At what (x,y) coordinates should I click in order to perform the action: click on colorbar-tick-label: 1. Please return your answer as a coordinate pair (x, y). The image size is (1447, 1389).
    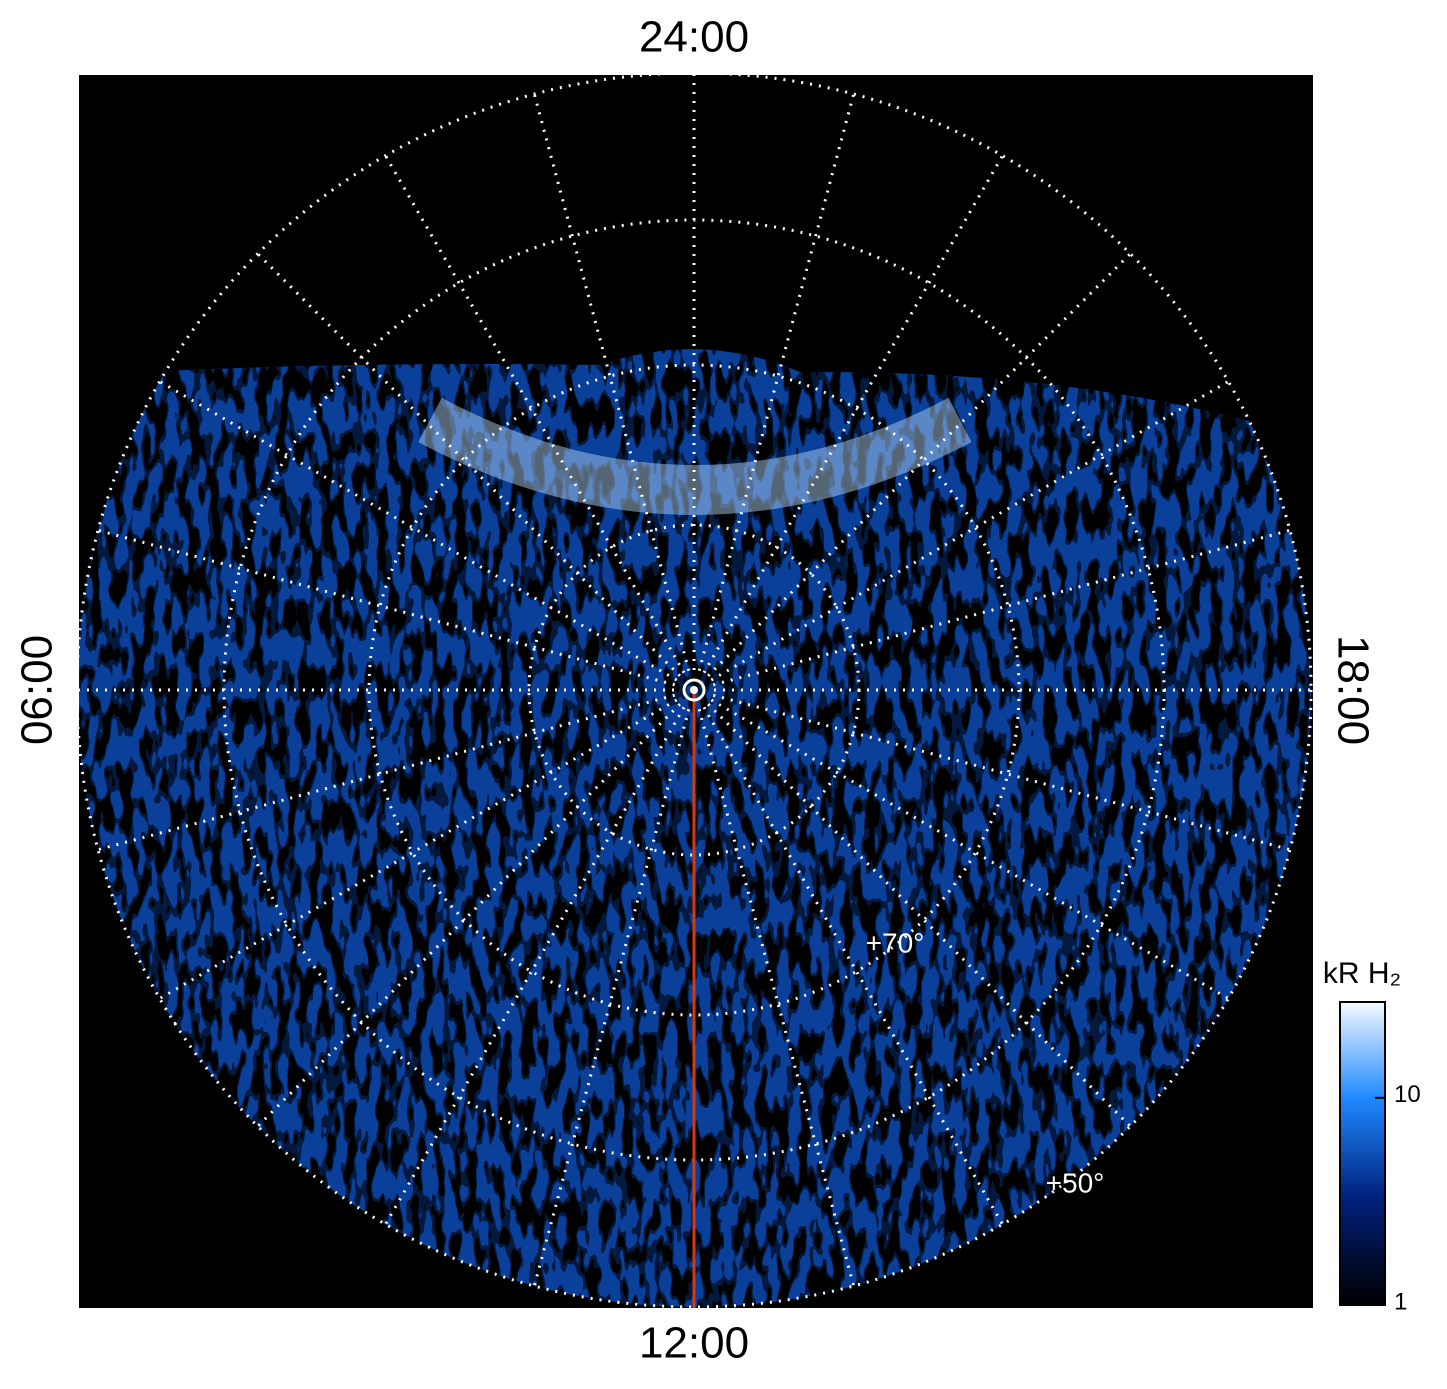
    Looking at the image, I should click on (1400, 1301).